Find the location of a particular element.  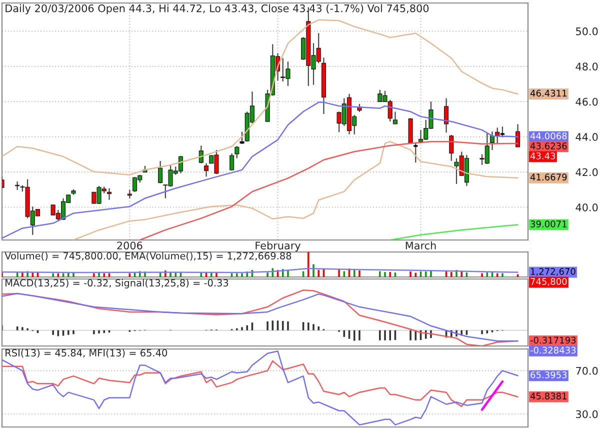

y-tick-label: 70.0 is located at coordinates (587, 370).